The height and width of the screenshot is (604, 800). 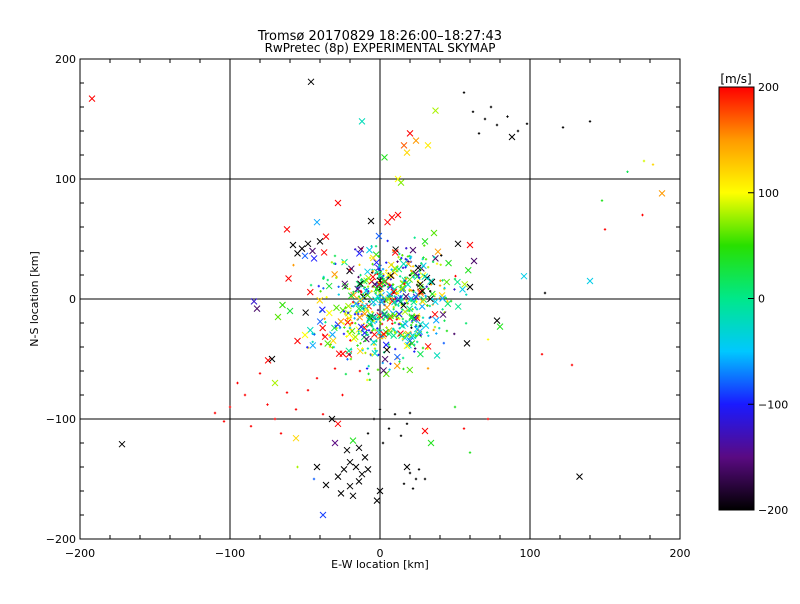 I want to click on y-tick-label: 0, so click(x=72, y=299).